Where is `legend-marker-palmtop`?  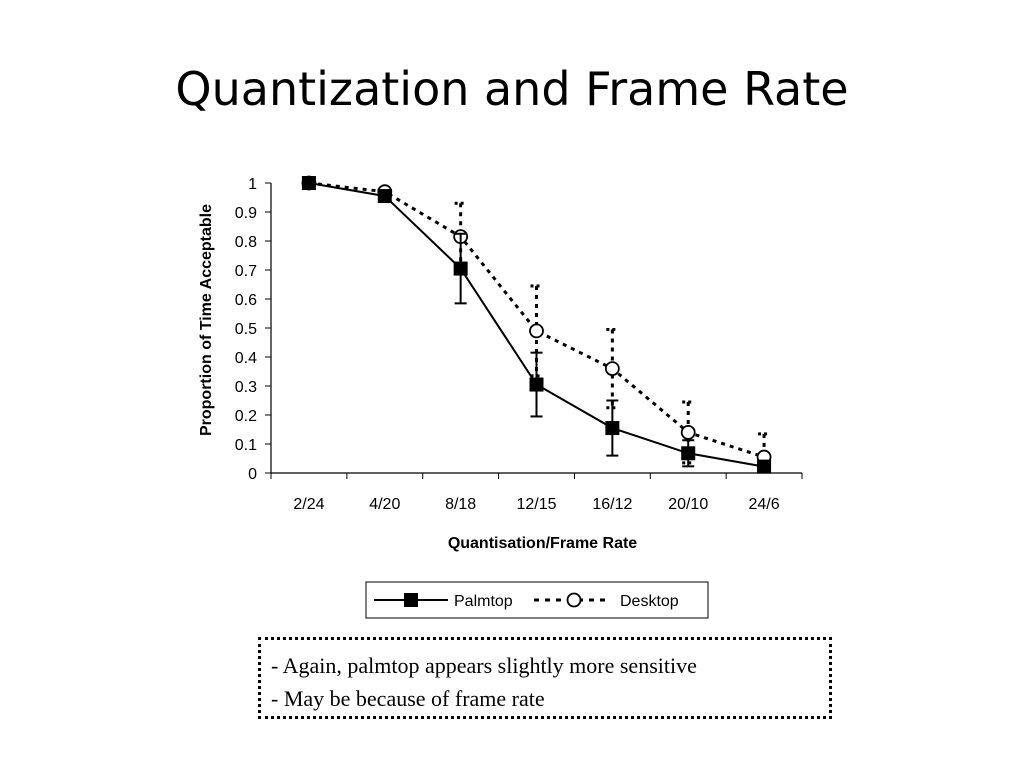 legend-marker-palmtop is located at coordinates (411, 600).